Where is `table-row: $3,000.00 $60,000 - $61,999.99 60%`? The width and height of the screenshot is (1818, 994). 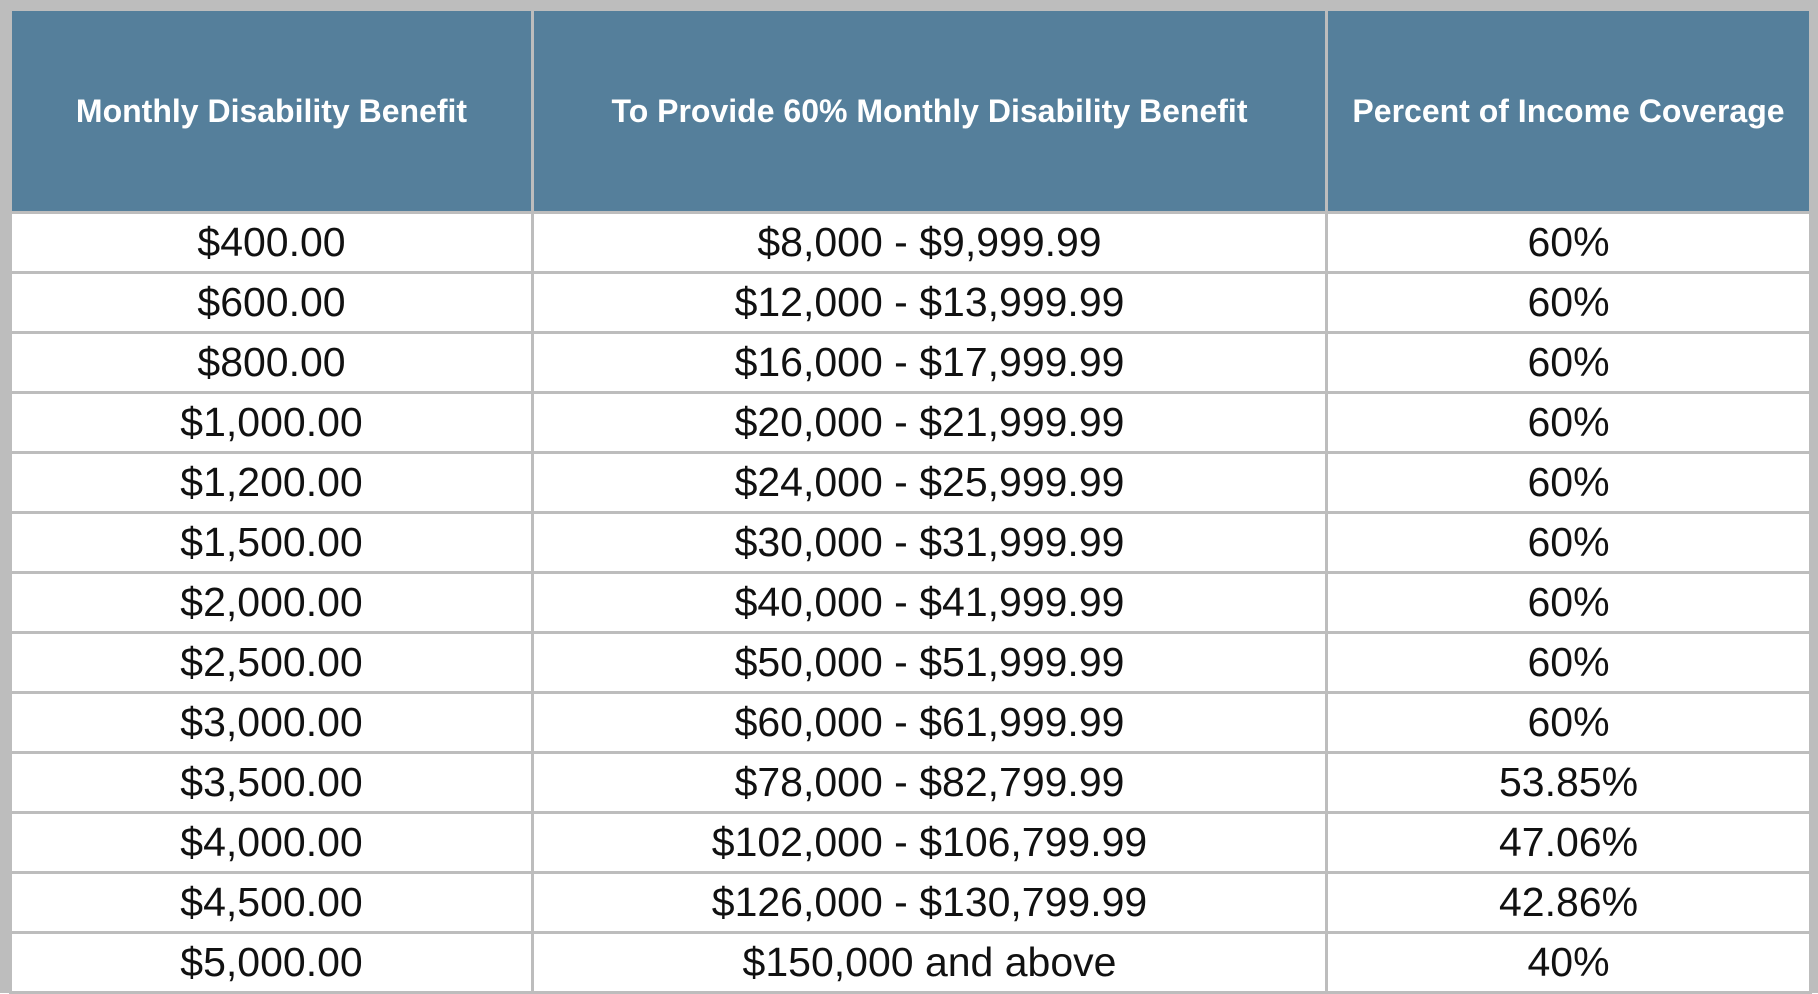
table-row: $3,000.00 $60,000 - $61,999.99 60% is located at coordinates (910, 722).